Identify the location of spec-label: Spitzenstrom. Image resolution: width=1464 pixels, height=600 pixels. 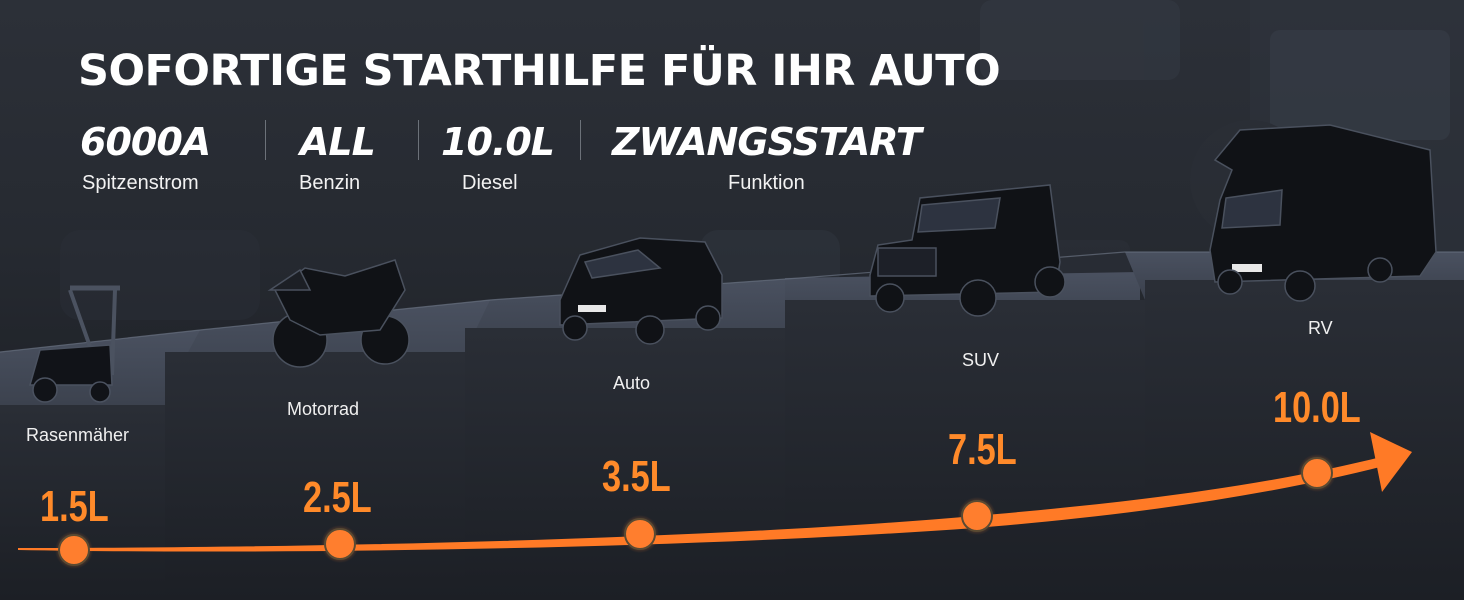
(140, 183).